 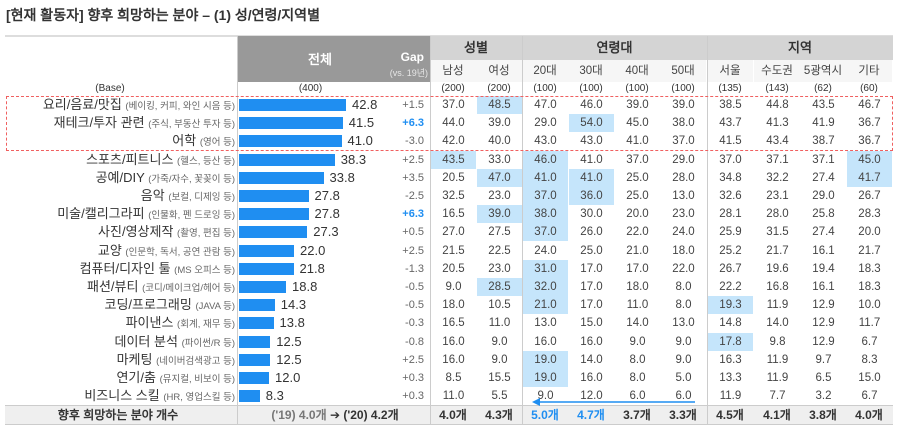 I want to click on table-cell: 38.0, so click(x=683, y=123).